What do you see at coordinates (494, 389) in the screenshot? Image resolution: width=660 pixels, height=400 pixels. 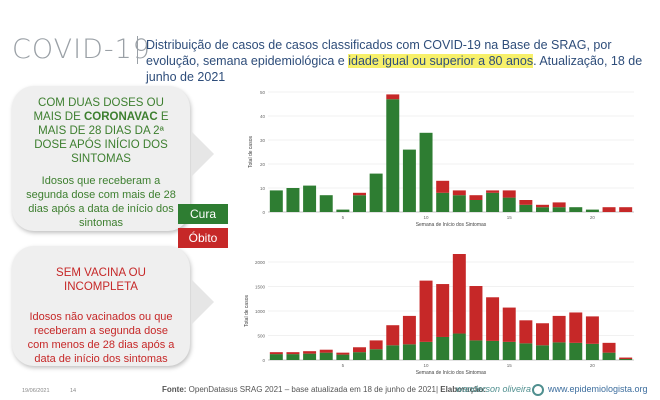 I see `footer-author: wanderson oliveira` at bounding box center [494, 389].